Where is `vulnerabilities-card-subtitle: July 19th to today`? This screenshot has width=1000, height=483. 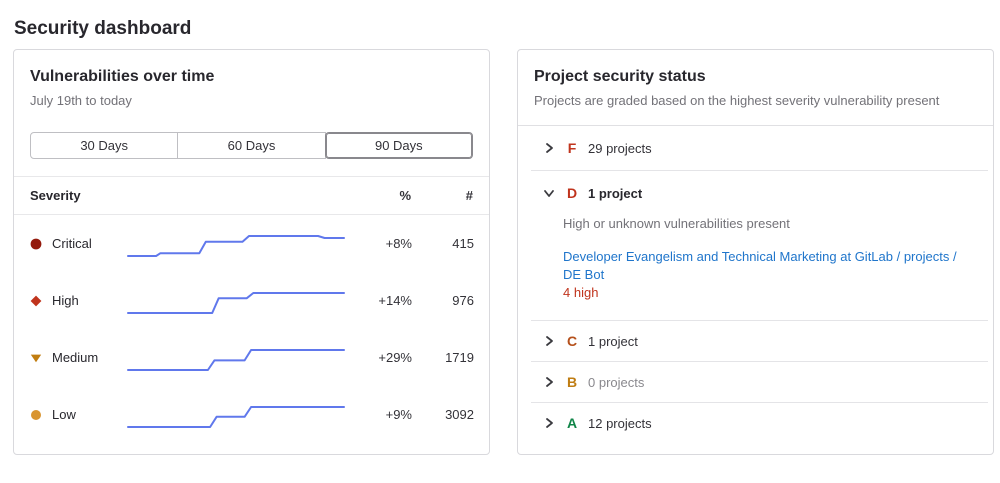
vulnerabilities-card-subtitle: July 19th to today is located at coordinates (81, 100).